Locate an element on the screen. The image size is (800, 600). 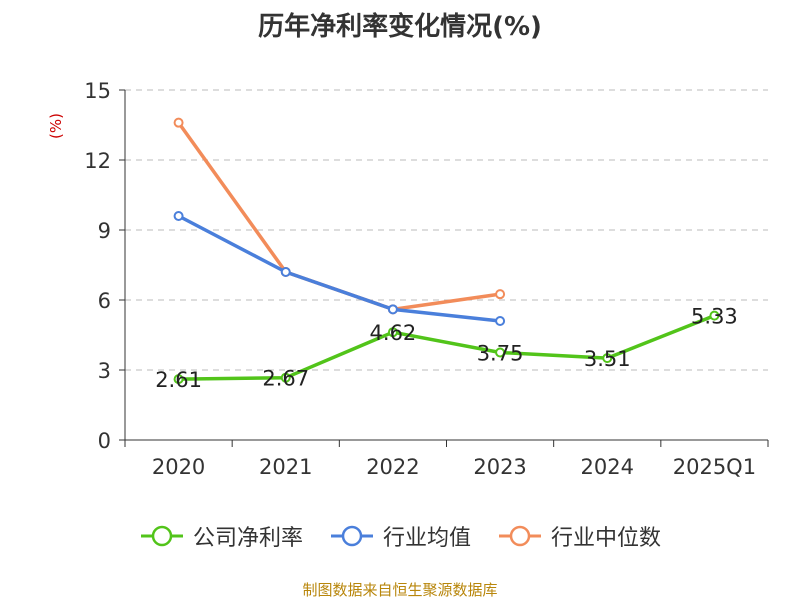
legend-label: 行业均值 is located at coordinates (426, 538).